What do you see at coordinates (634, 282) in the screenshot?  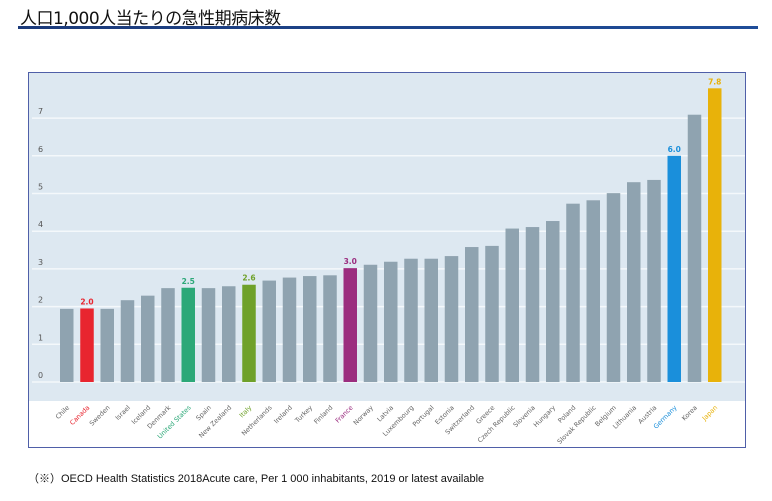 I see `bar-lithuania` at bounding box center [634, 282].